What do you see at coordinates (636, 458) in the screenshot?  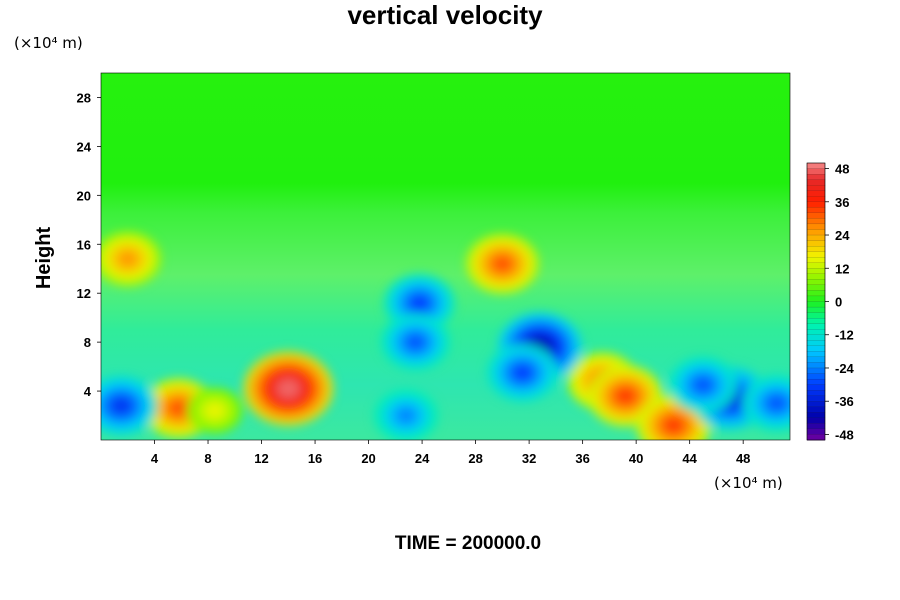 I see `x-tick-label: 40` at bounding box center [636, 458].